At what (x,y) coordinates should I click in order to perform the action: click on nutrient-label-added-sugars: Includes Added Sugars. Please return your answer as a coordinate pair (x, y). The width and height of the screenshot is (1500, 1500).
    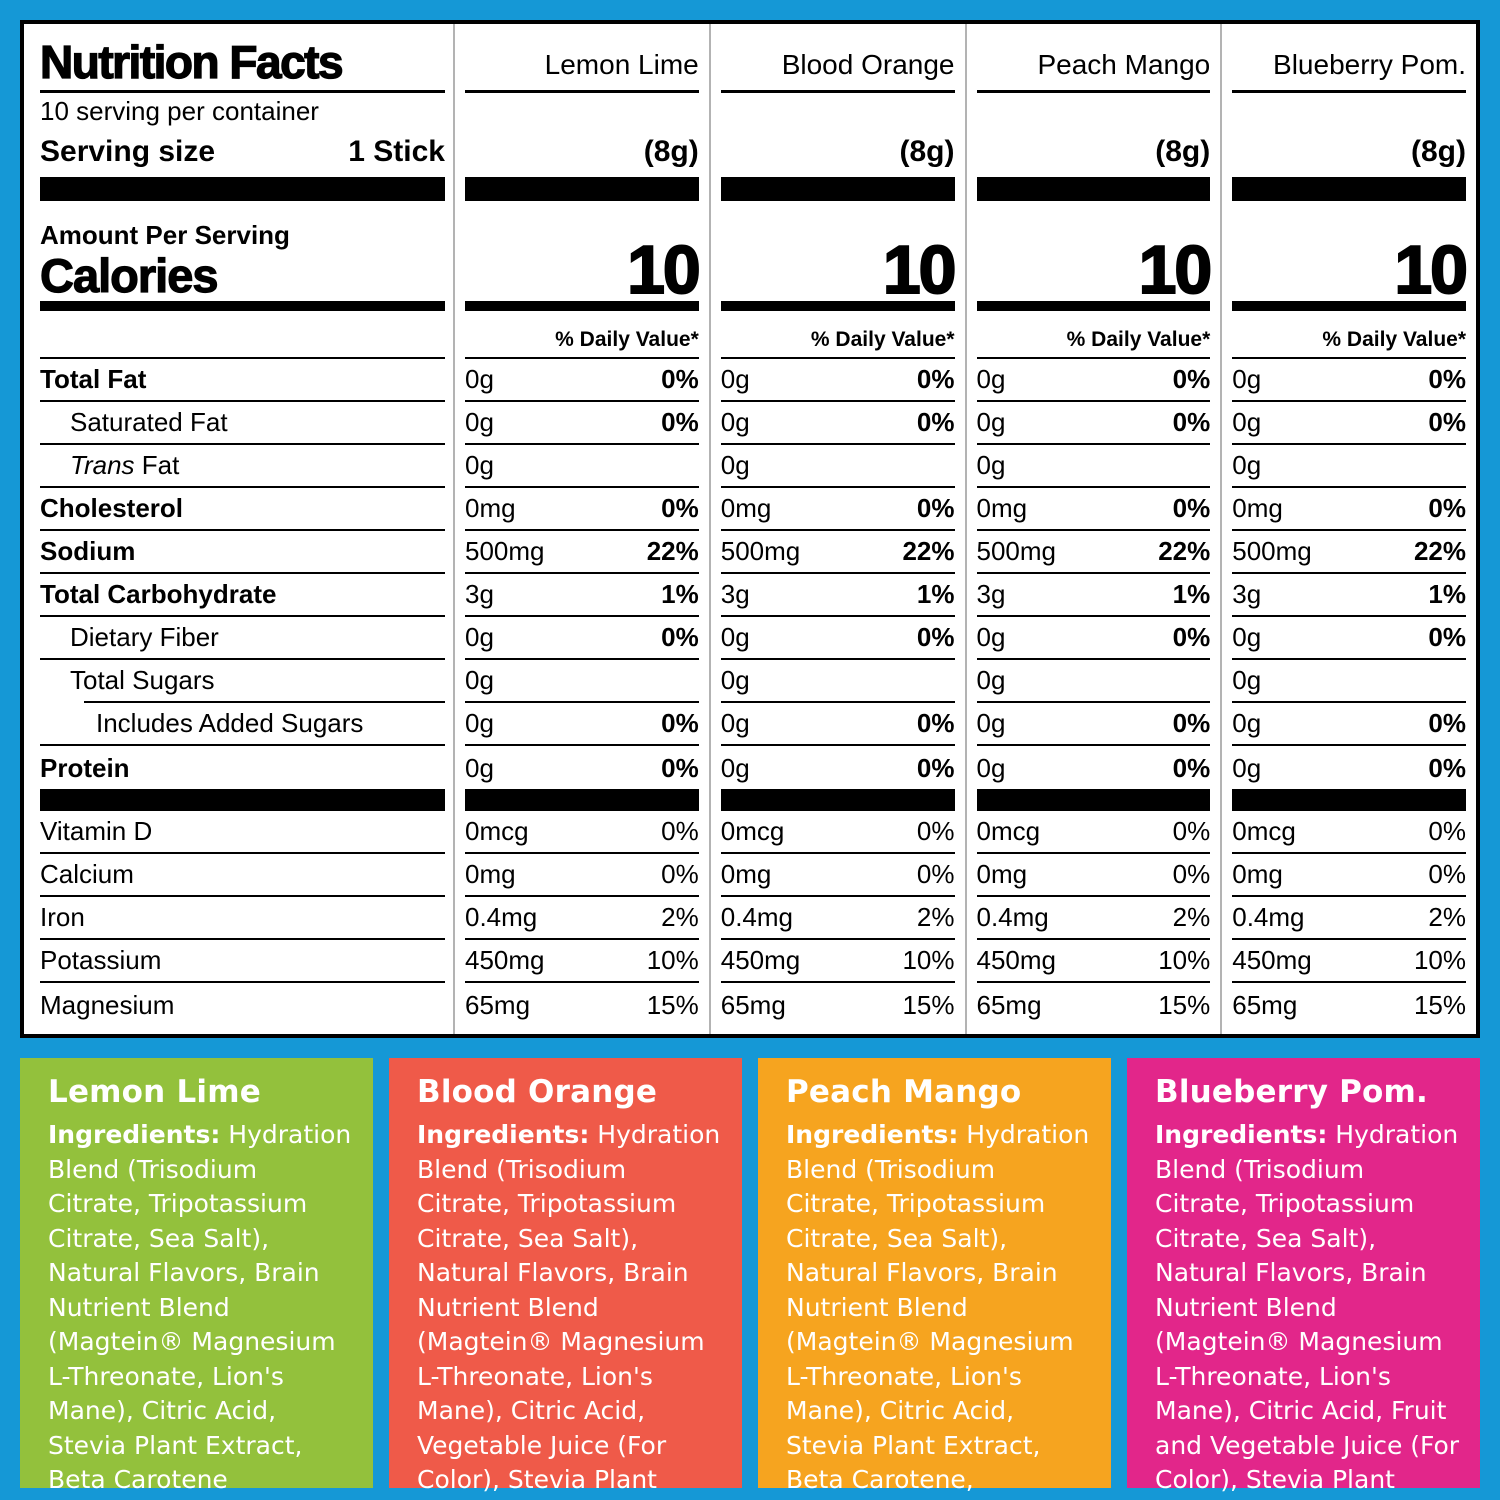
    Looking at the image, I should click on (242, 724).